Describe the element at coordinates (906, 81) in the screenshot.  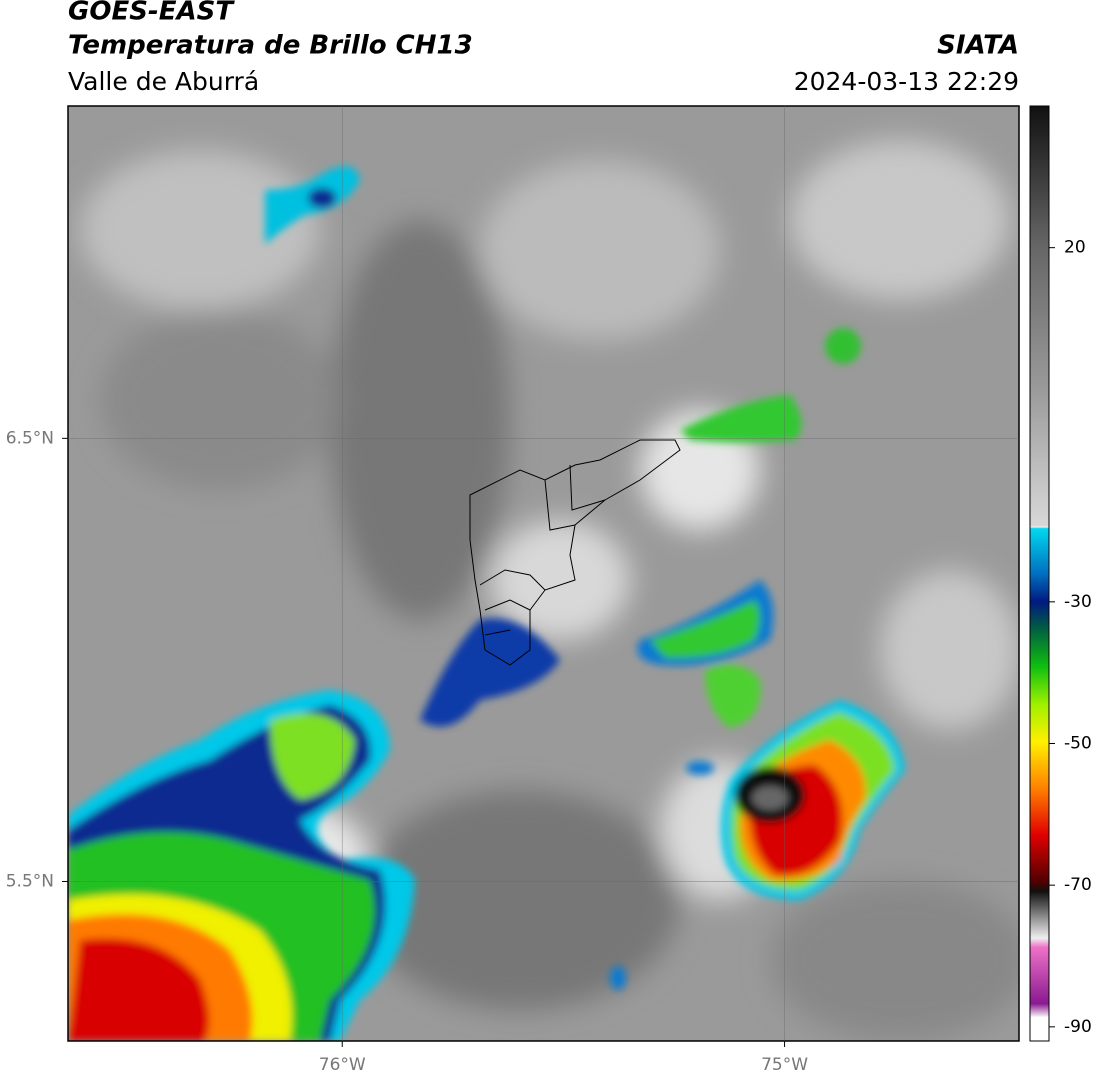
I see `timestamp: 2024-03-13 22:29` at that location.